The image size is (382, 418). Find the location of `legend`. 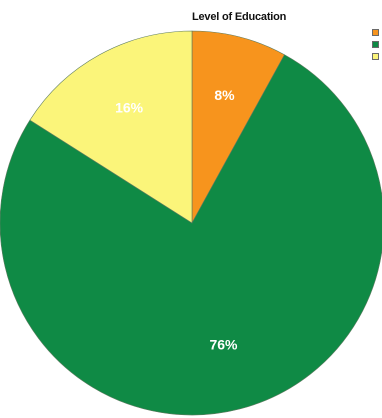

legend is located at coordinates (375, 47).